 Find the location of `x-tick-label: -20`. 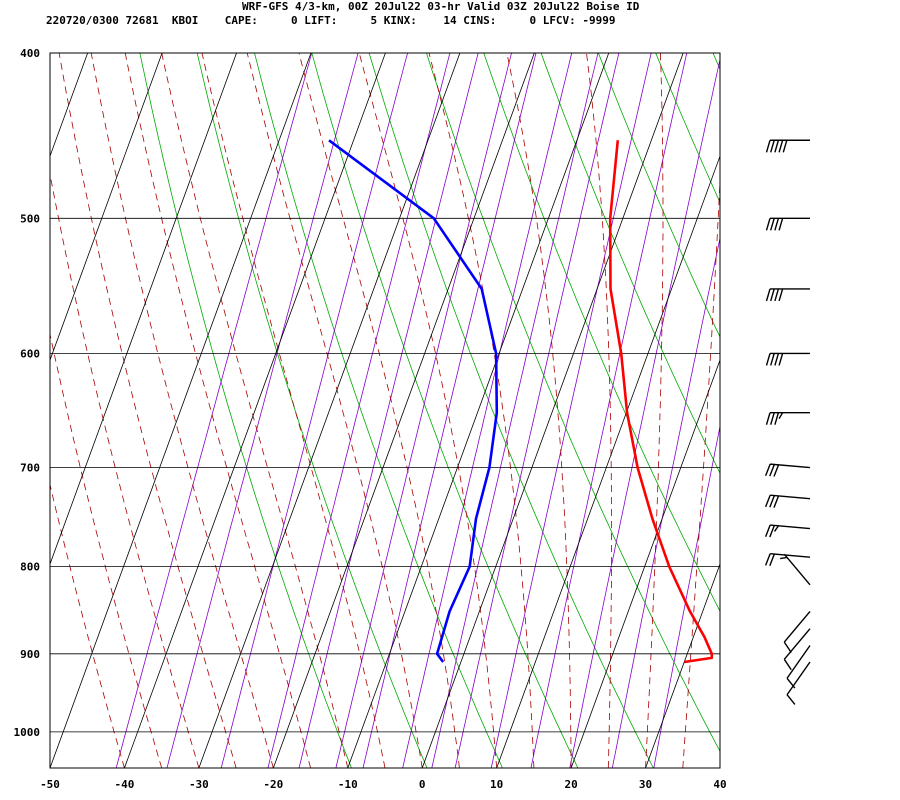

x-tick-label: -20 is located at coordinates (273, 784).